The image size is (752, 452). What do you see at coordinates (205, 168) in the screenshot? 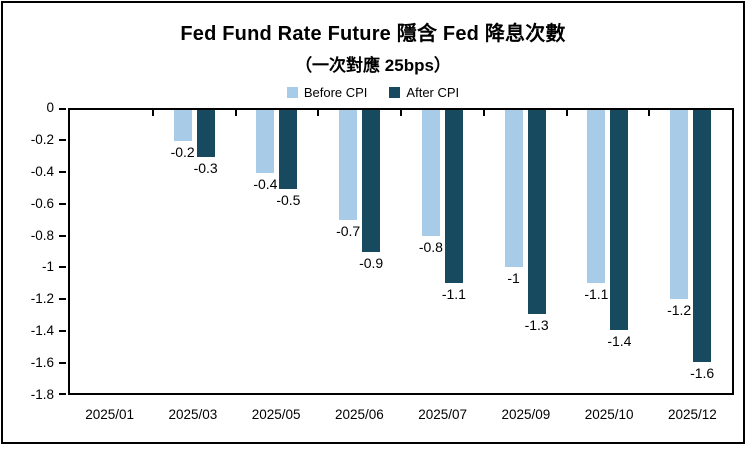
I see `data-label: -0.3` at bounding box center [205, 168].